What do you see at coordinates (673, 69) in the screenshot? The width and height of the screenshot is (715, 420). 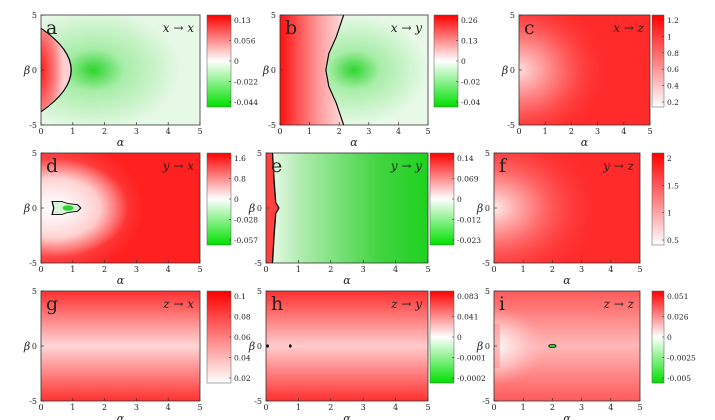 I see `colorbar-tick-label: 0.6` at bounding box center [673, 69].